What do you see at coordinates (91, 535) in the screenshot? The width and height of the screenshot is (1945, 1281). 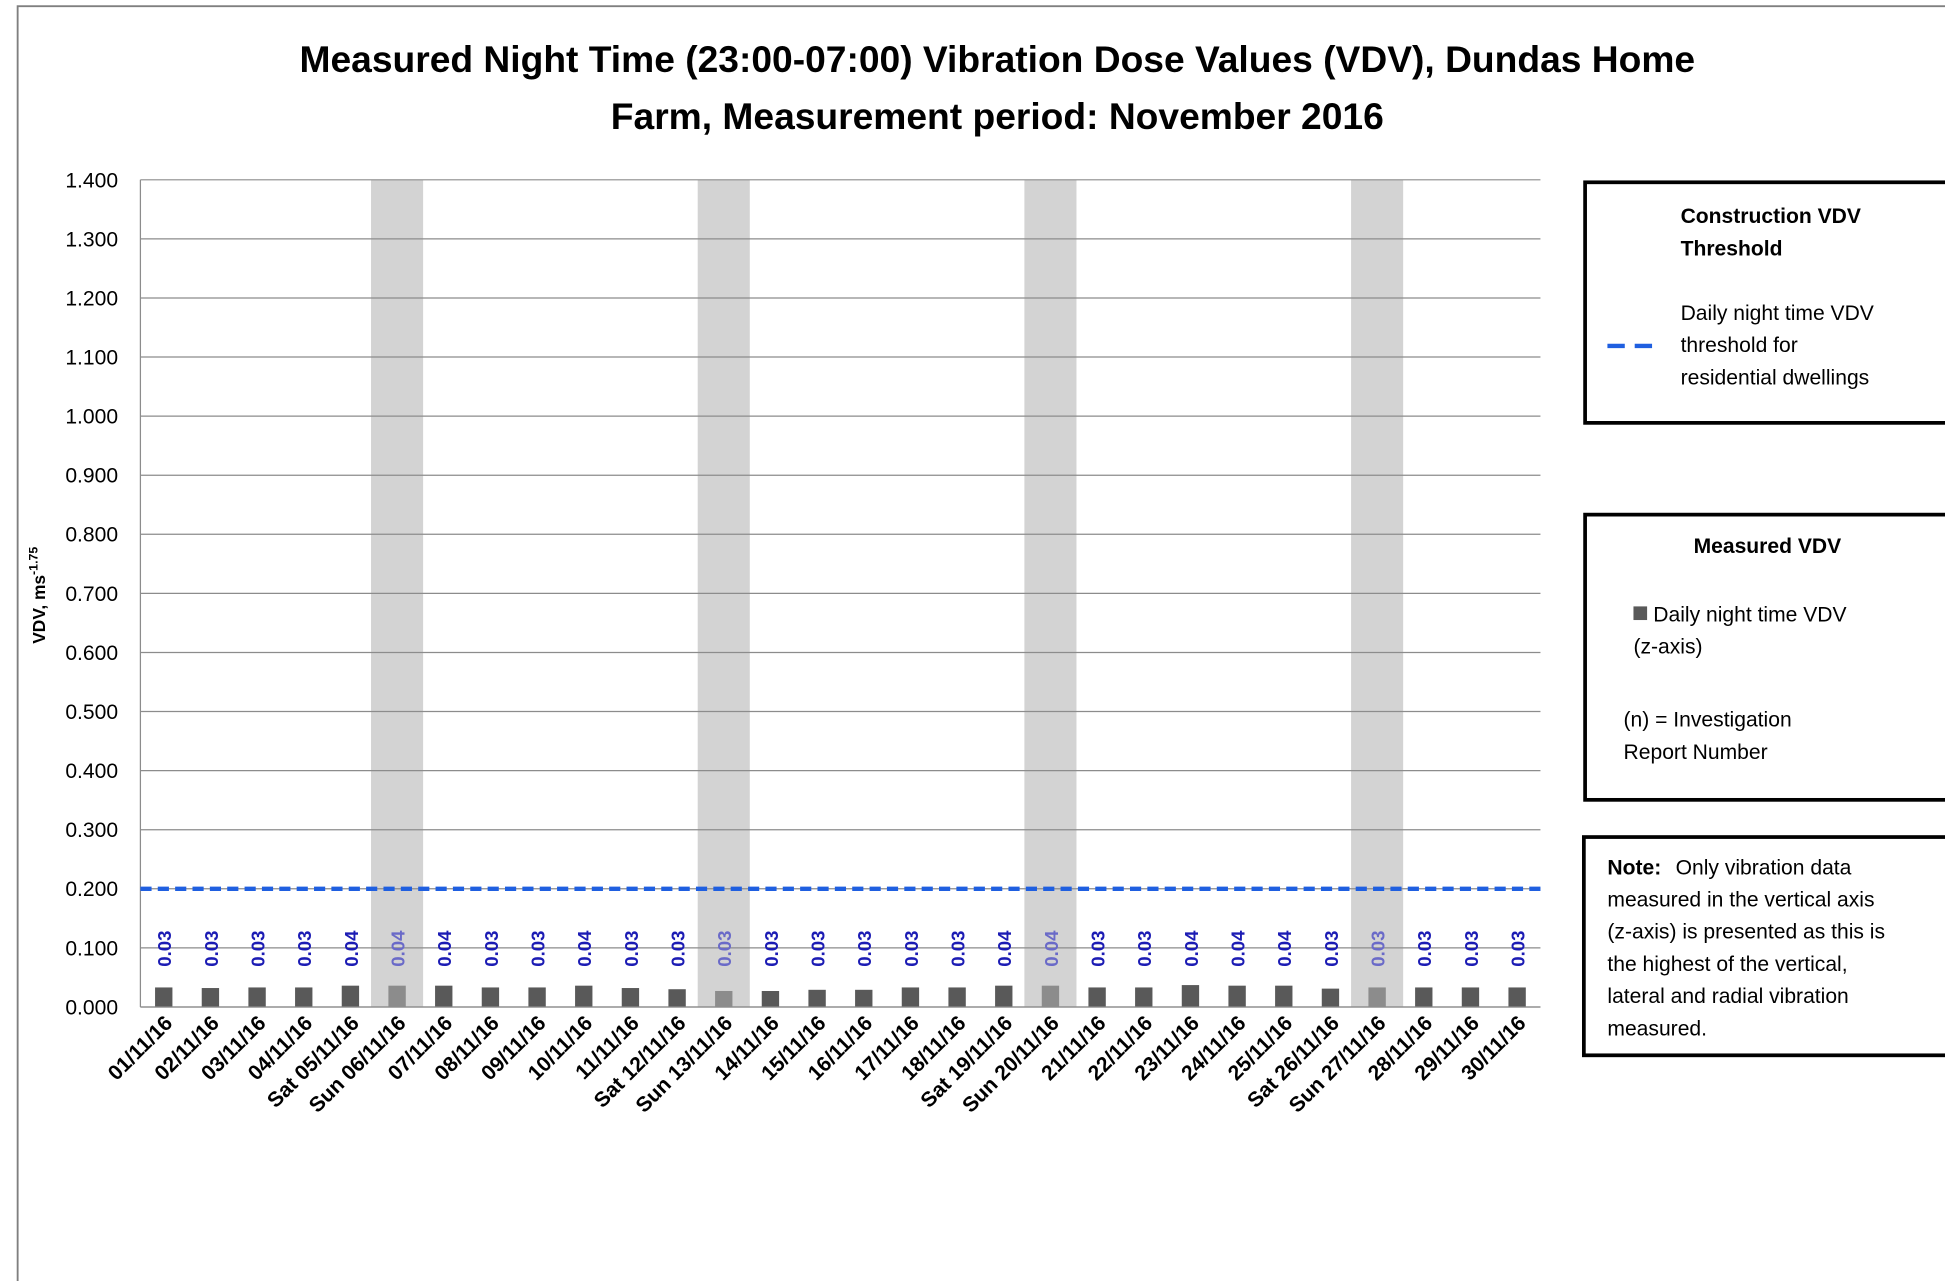 I see `y-tick-label: 0.800` at bounding box center [91, 535].